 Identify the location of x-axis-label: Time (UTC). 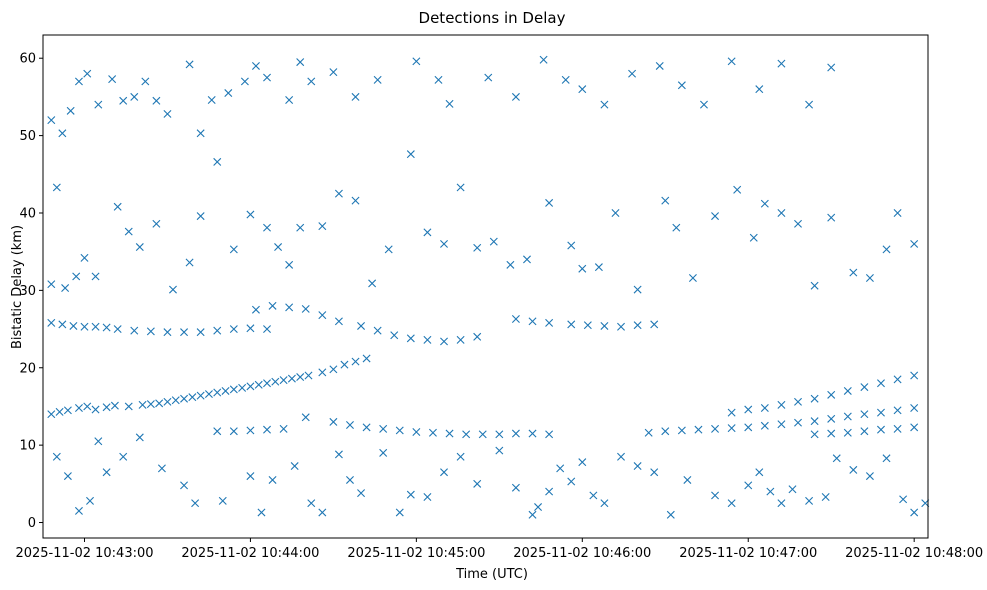
(491, 574).